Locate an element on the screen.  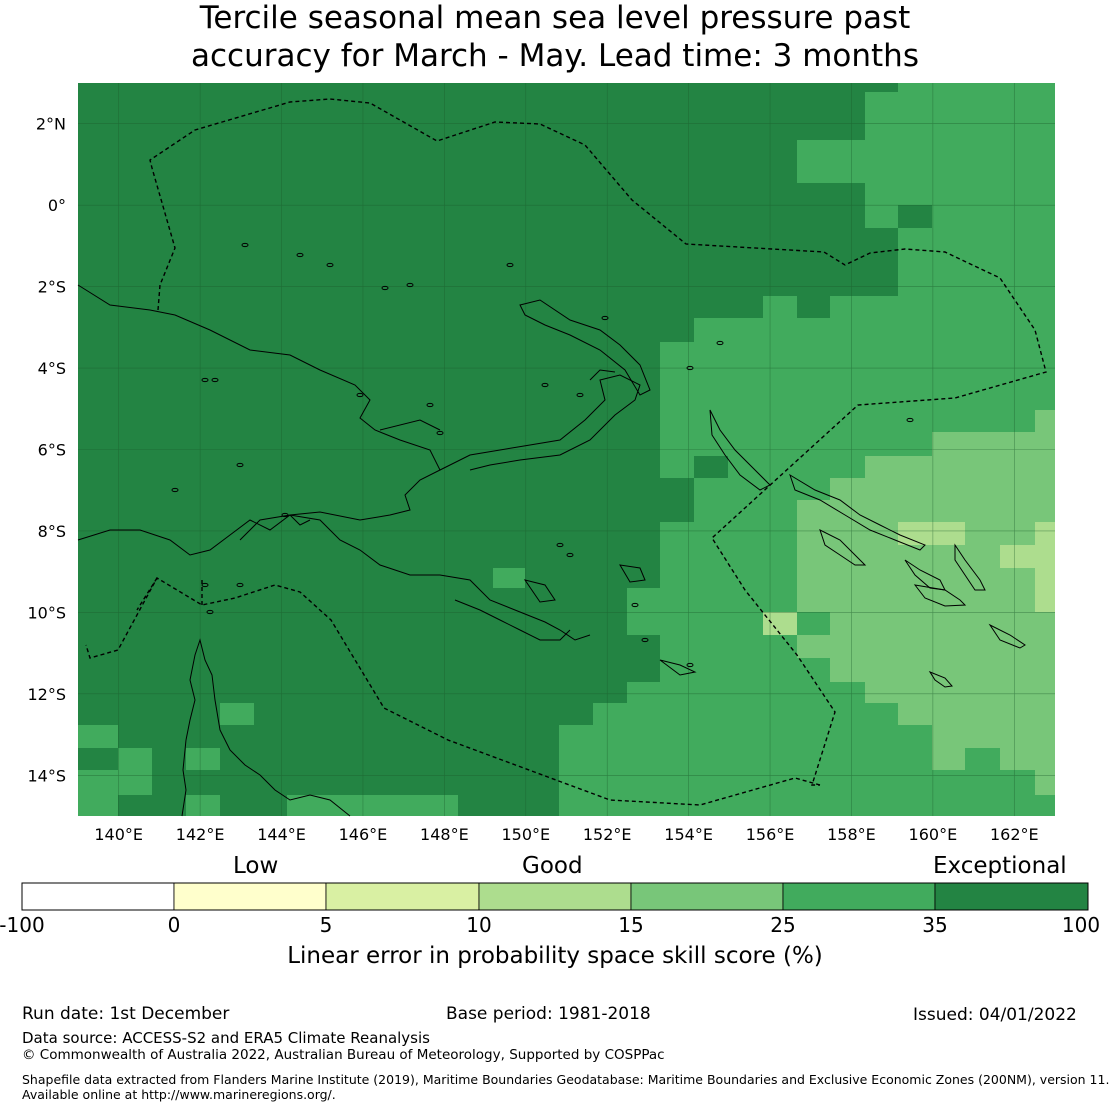
base-period: Base period: 1981-2018 is located at coordinates (548, 1014).